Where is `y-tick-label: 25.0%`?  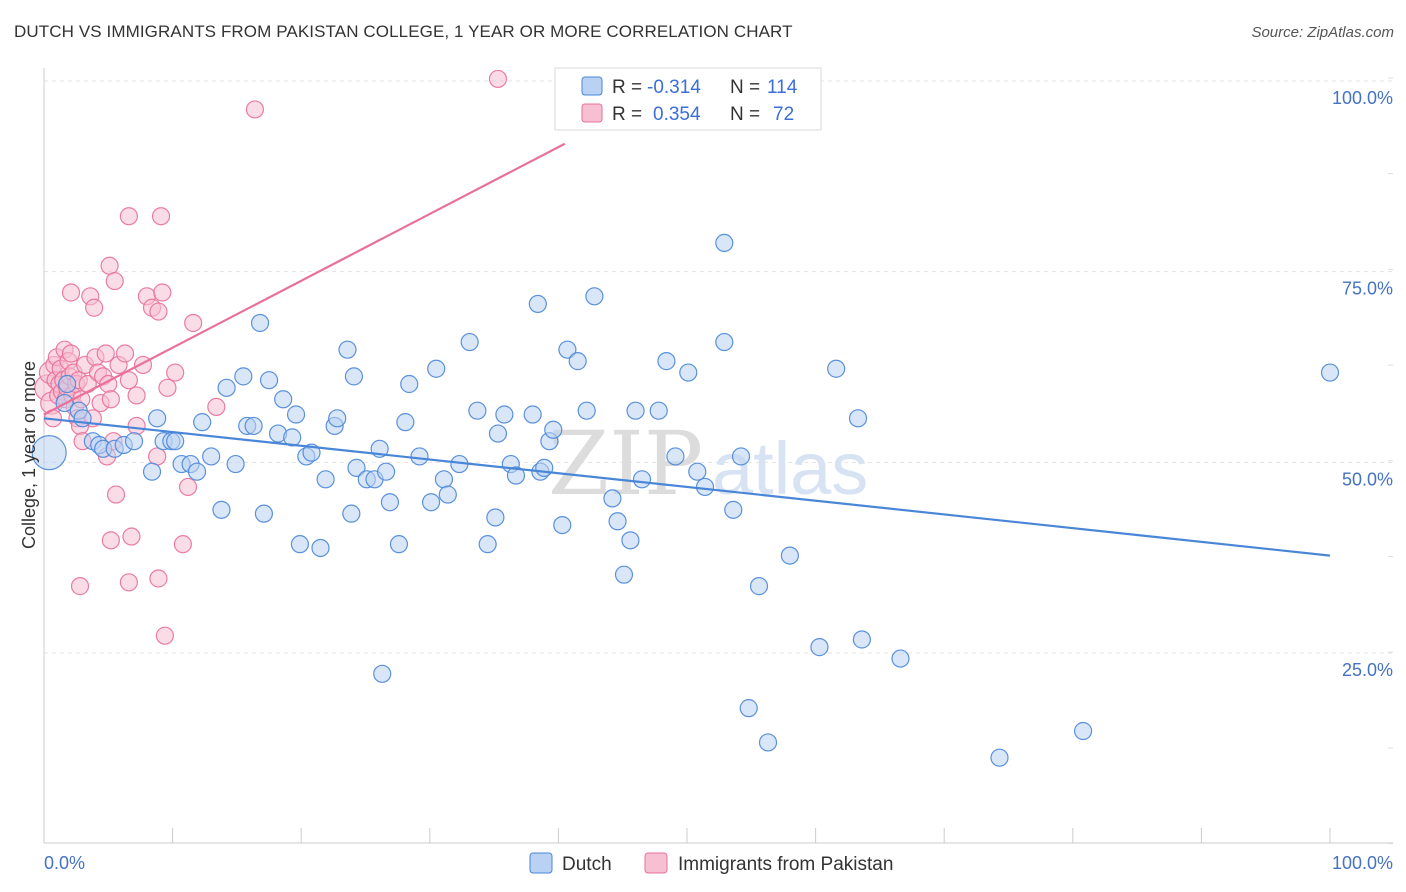
y-tick-label: 25.0% is located at coordinates (1367, 670).